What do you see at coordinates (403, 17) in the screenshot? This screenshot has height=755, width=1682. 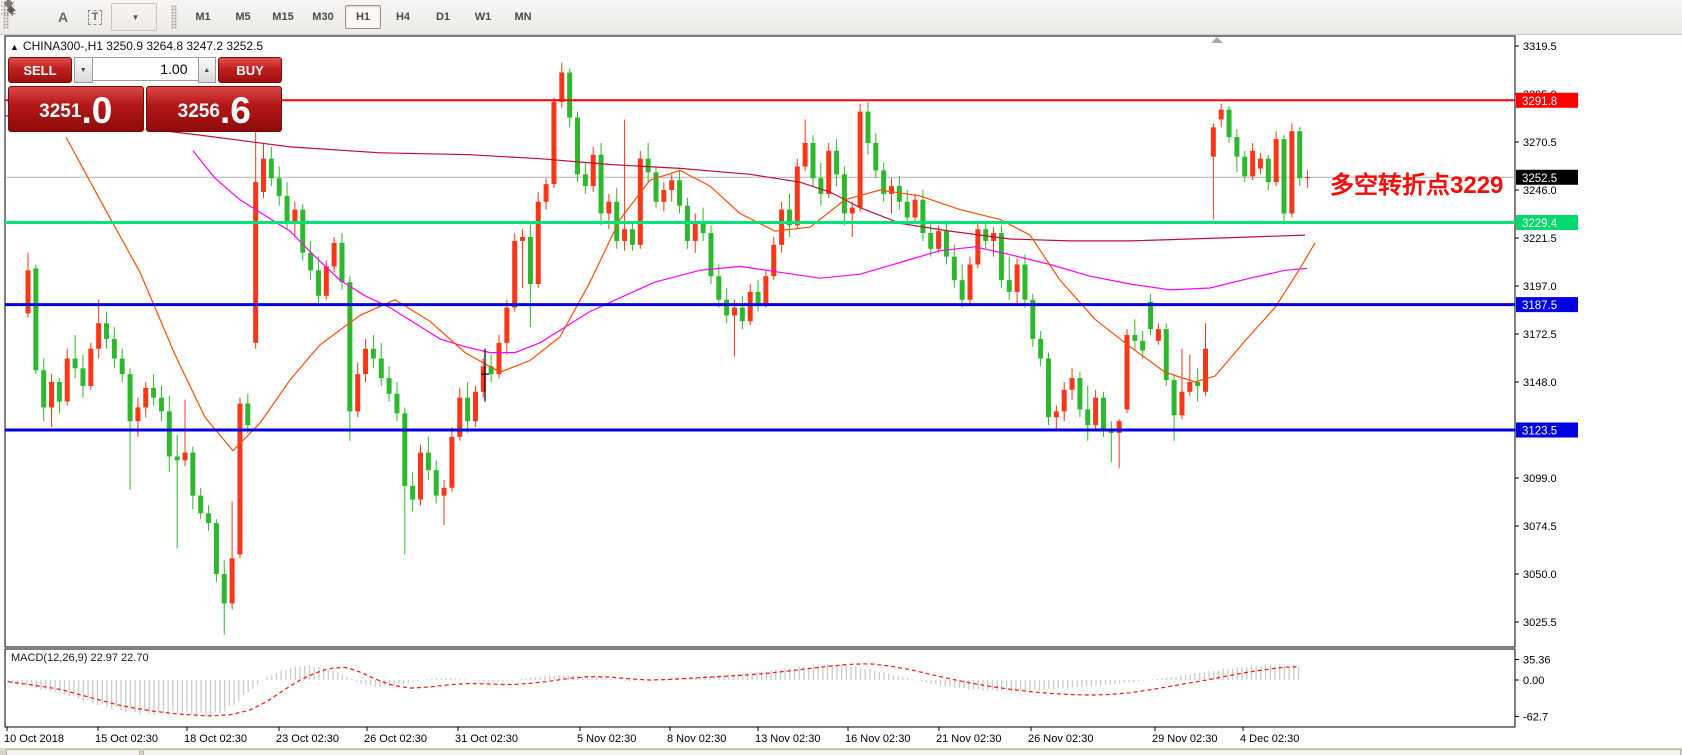 I see `timeframe-button-h4: H4` at bounding box center [403, 17].